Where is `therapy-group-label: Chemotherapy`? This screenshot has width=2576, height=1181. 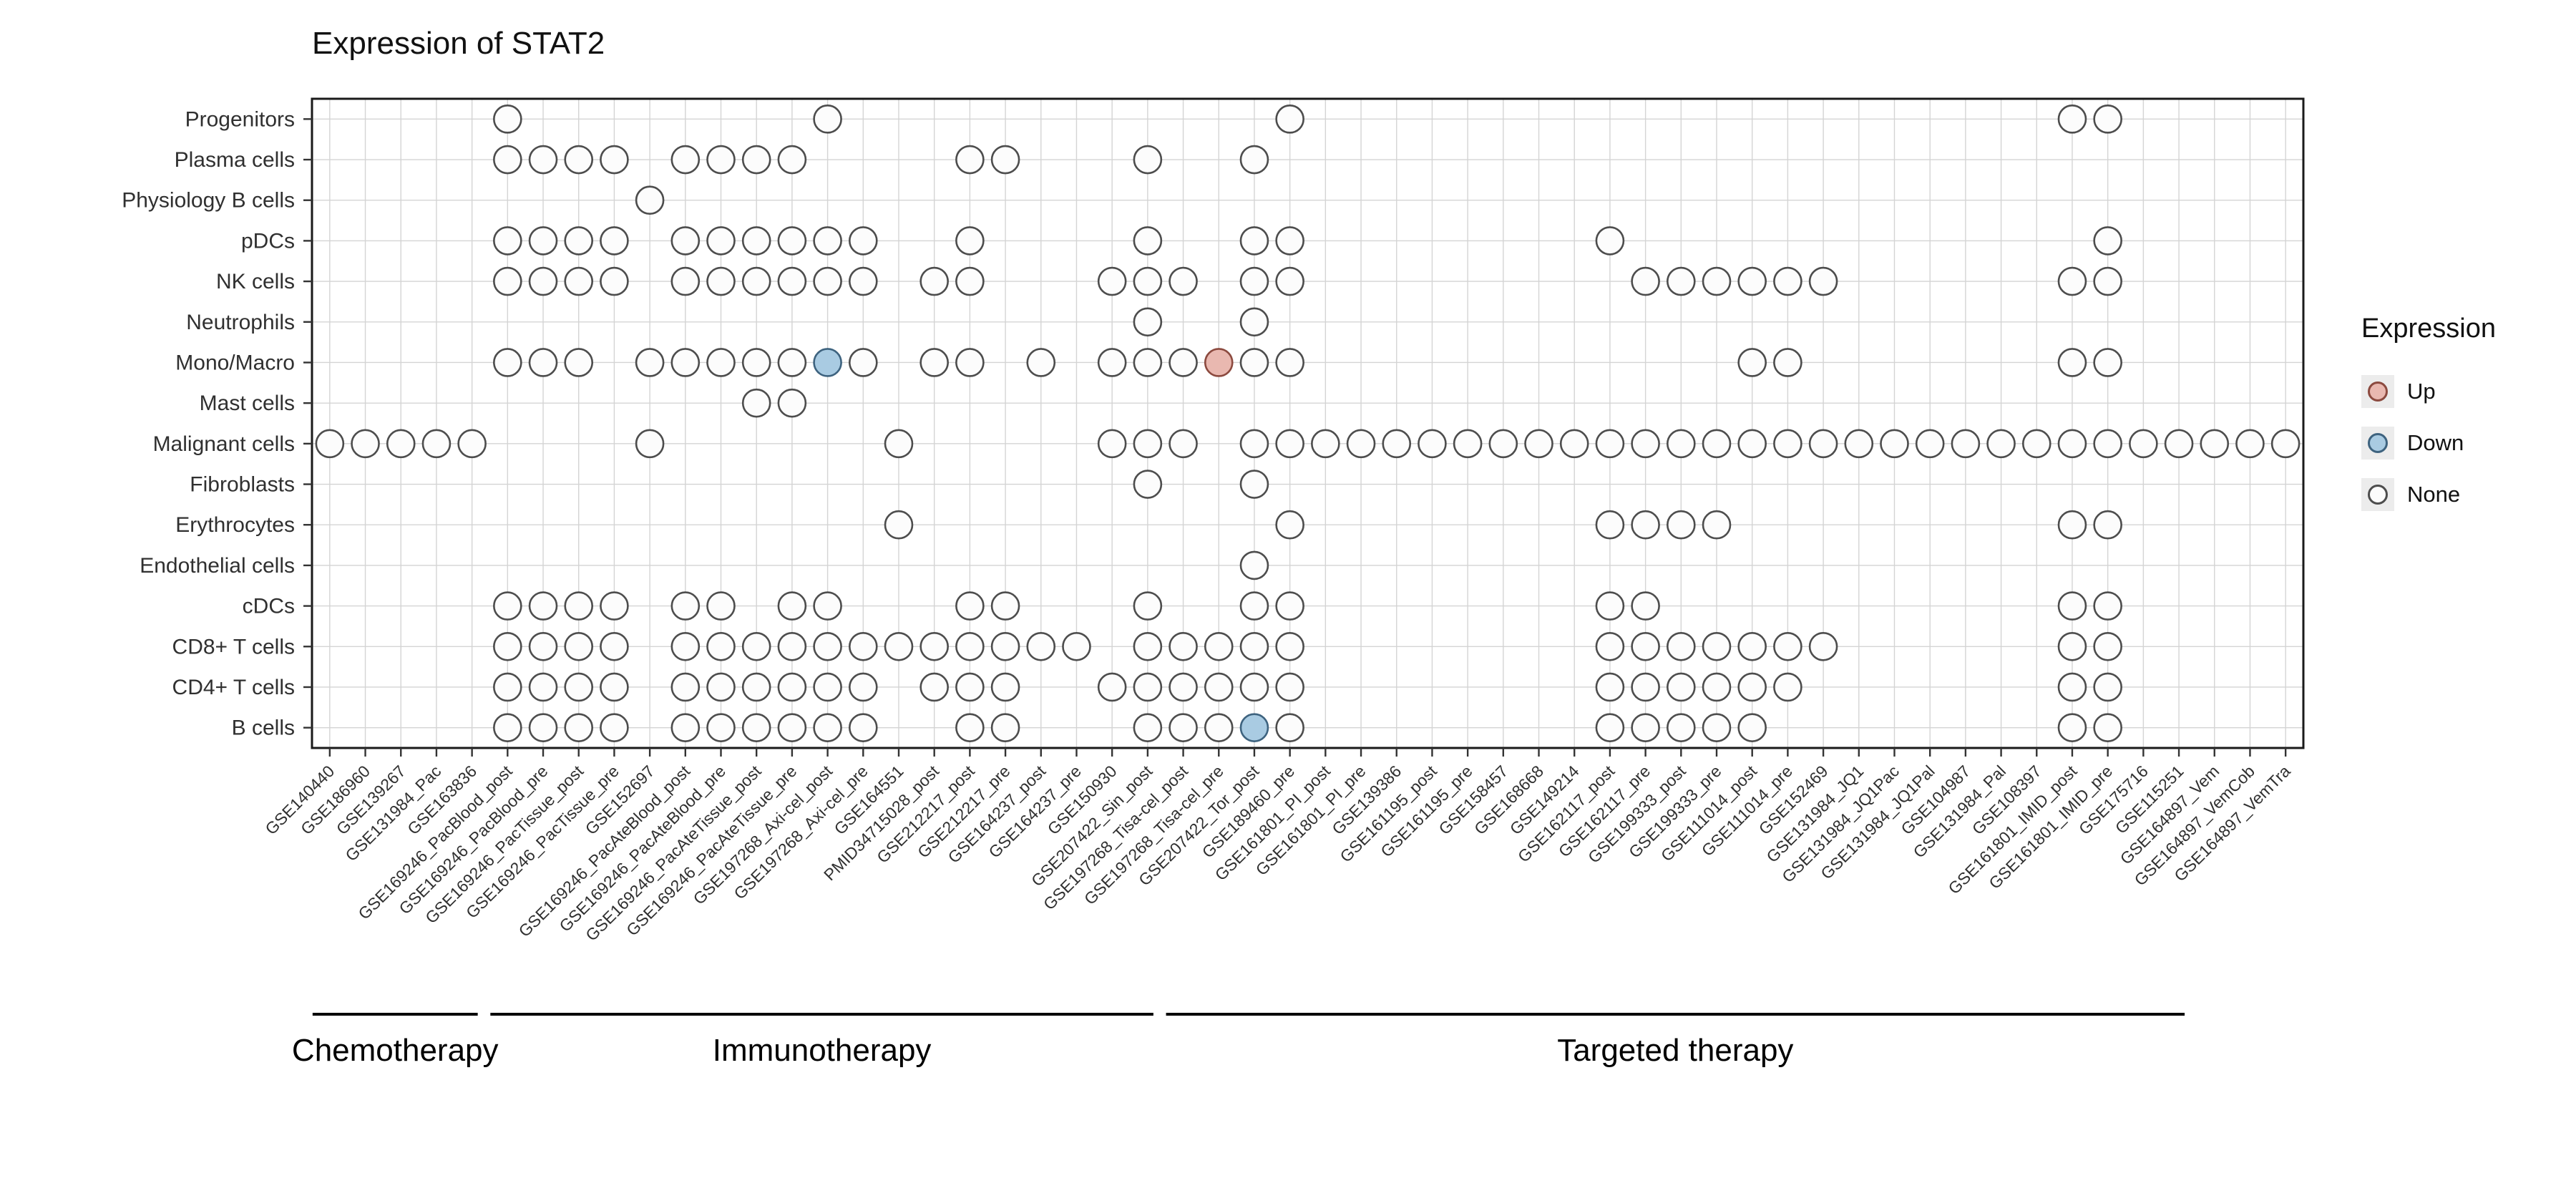 therapy-group-label: Chemotherapy is located at coordinates (395, 1050).